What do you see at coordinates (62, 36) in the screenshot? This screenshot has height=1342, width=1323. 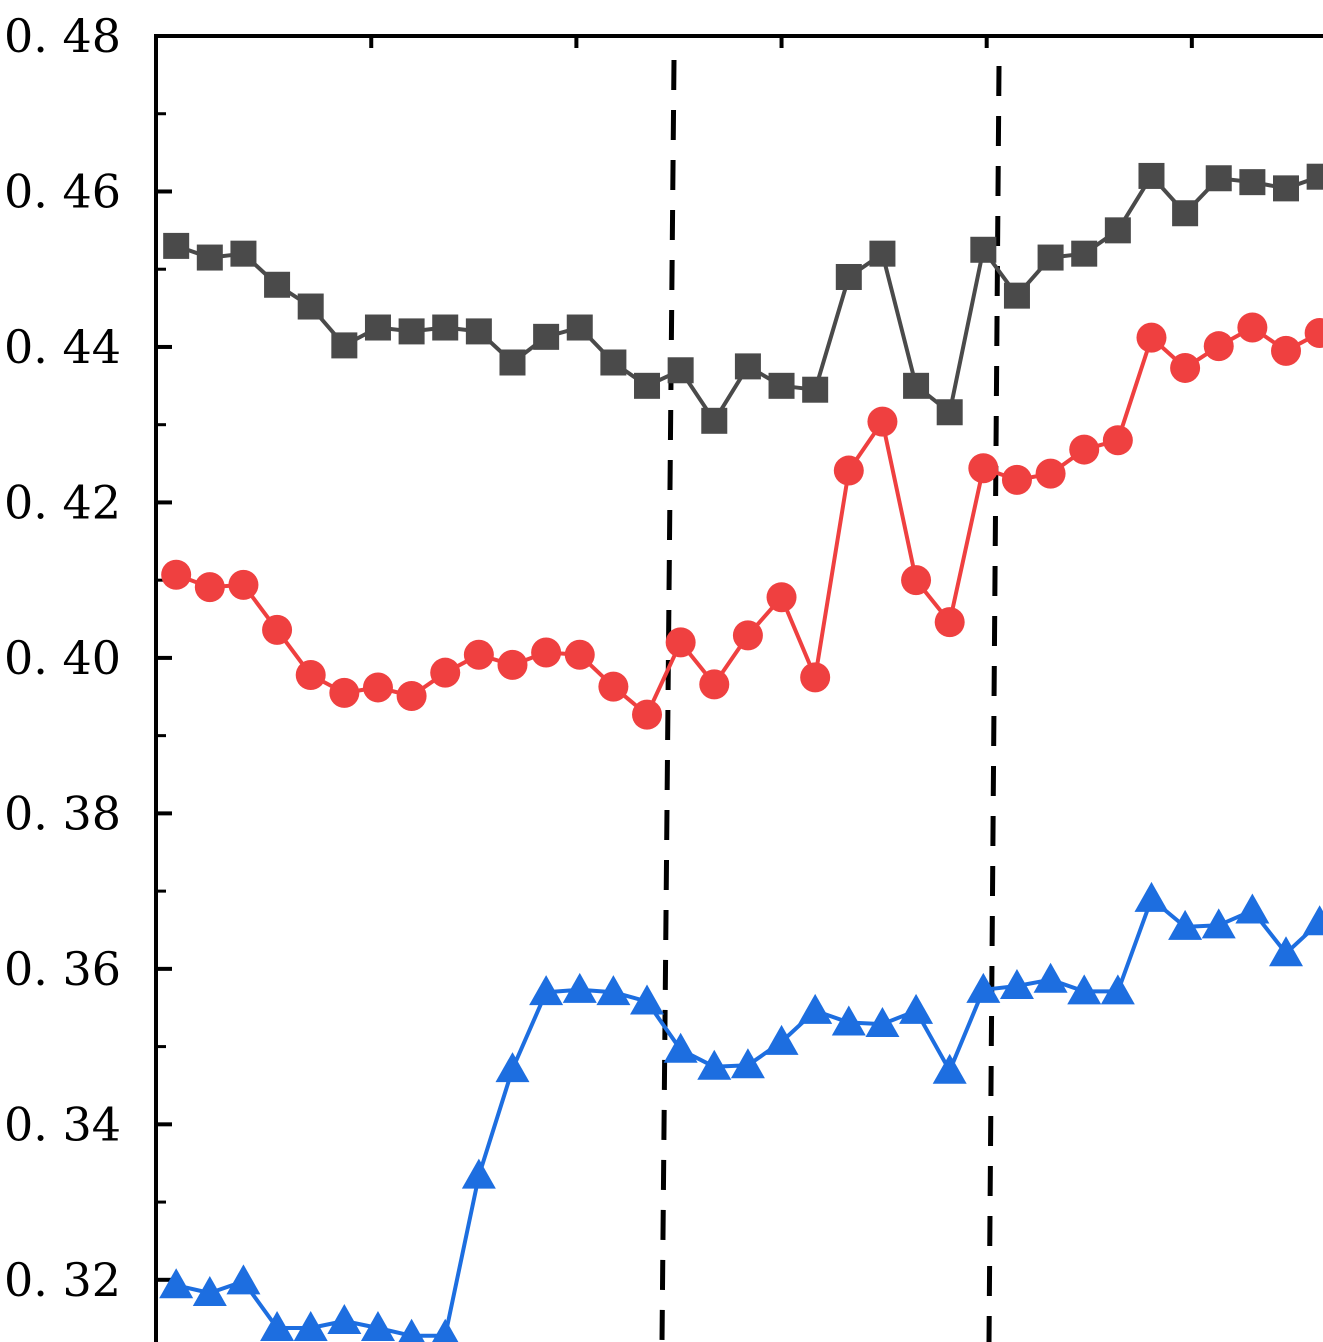 I see `y-tick-label: 0. 48` at bounding box center [62, 36].